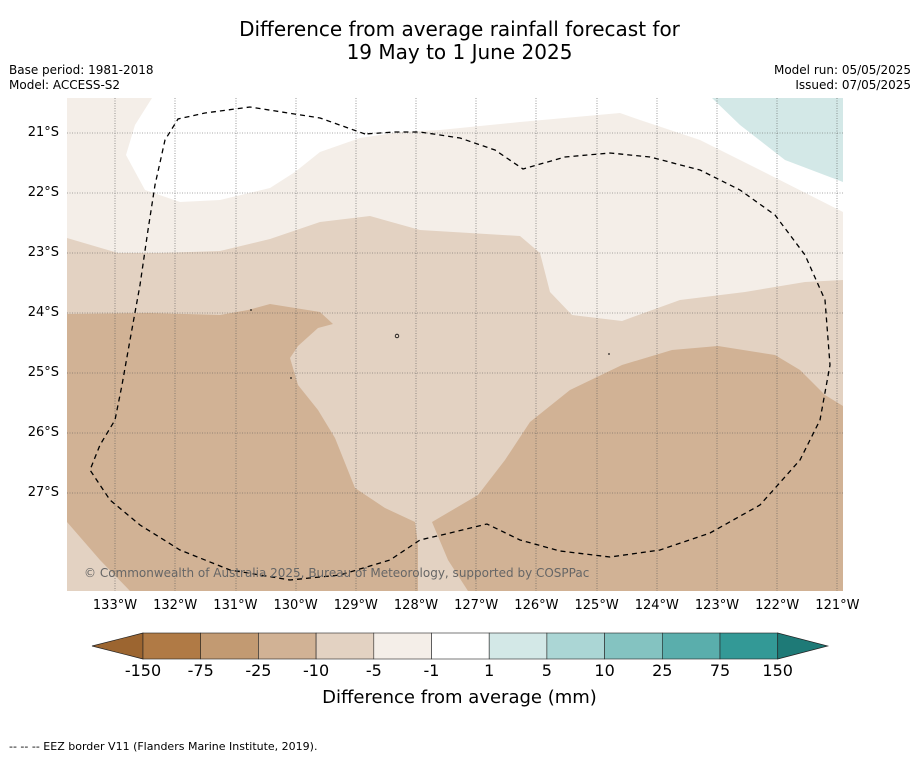 This screenshot has height=758, width=919. Describe the element at coordinates (117, 646) in the screenshot. I see `colorbar-extend-low` at that location.